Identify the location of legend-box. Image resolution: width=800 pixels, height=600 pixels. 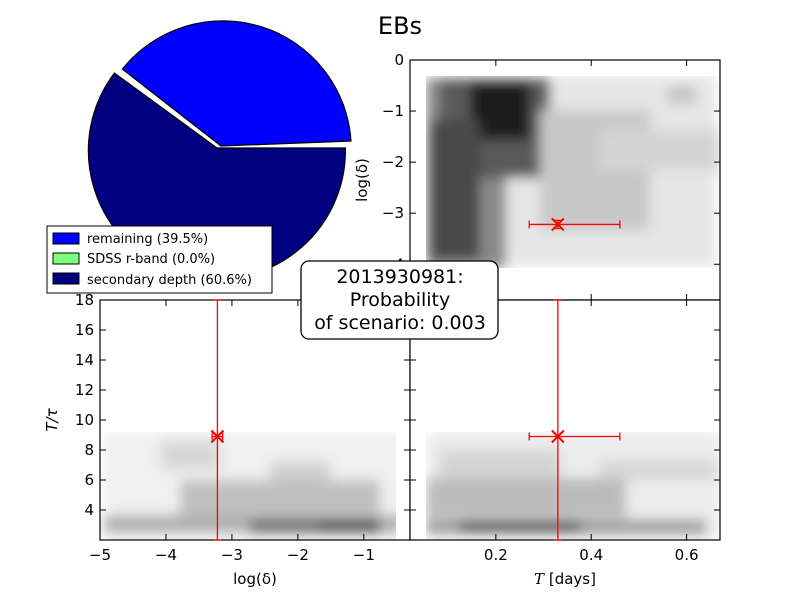
(159, 259).